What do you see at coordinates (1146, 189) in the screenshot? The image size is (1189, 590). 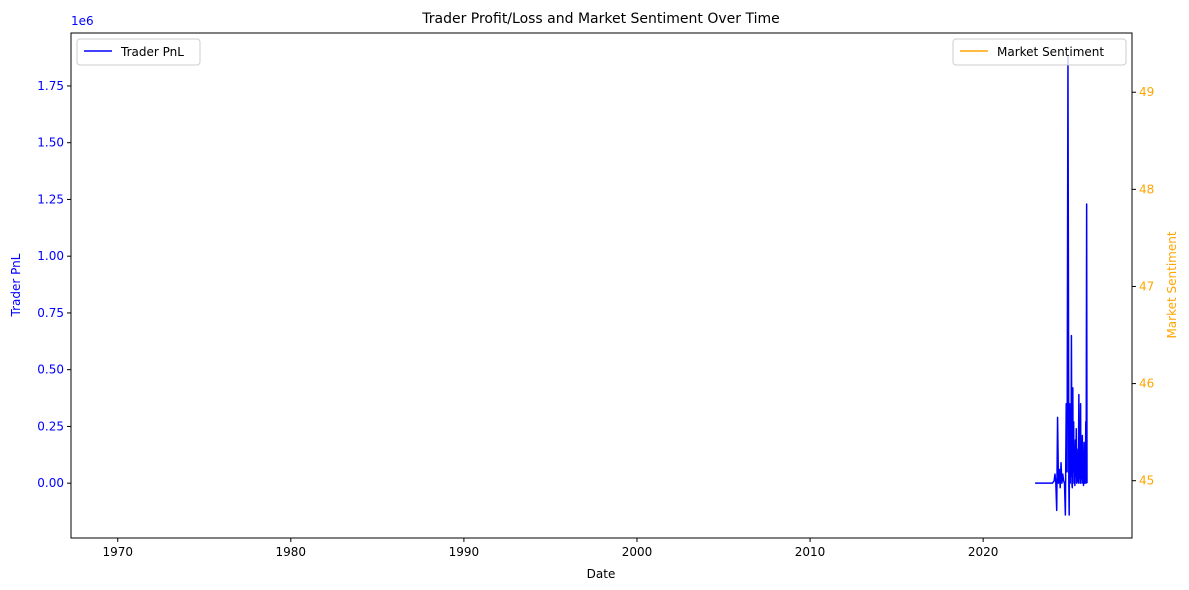 I see `right-tick-label: 48` at bounding box center [1146, 189].